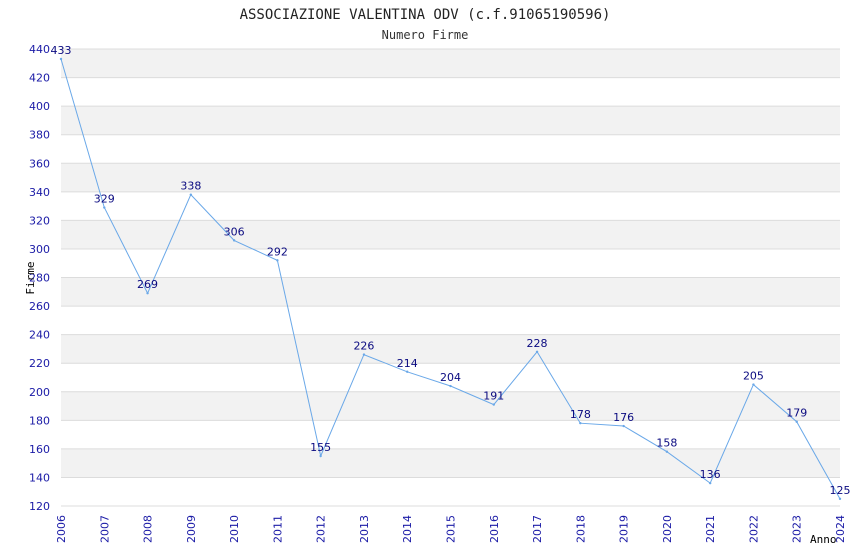 The height and width of the screenshot is (550, 850). Describe the element at coordinates (753, 376) in the screenshot. I see `data-label: 205` at that location.